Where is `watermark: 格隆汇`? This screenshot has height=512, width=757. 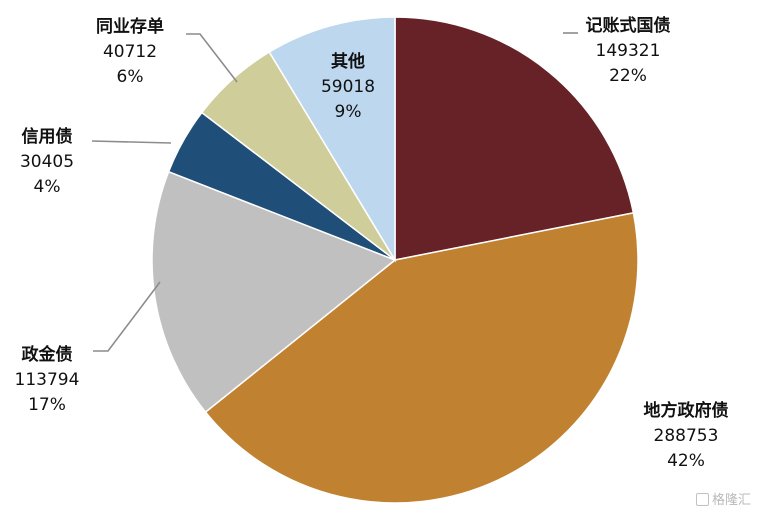
watermark: 格隆汇 is located at coordinates (723, 498).